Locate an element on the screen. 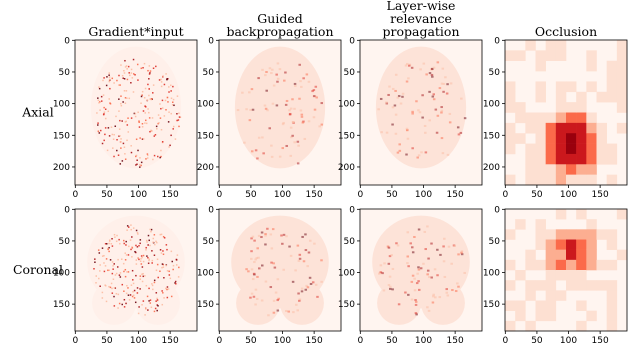 The image size is (640, 343). brain is located at coordinates (302, 302).